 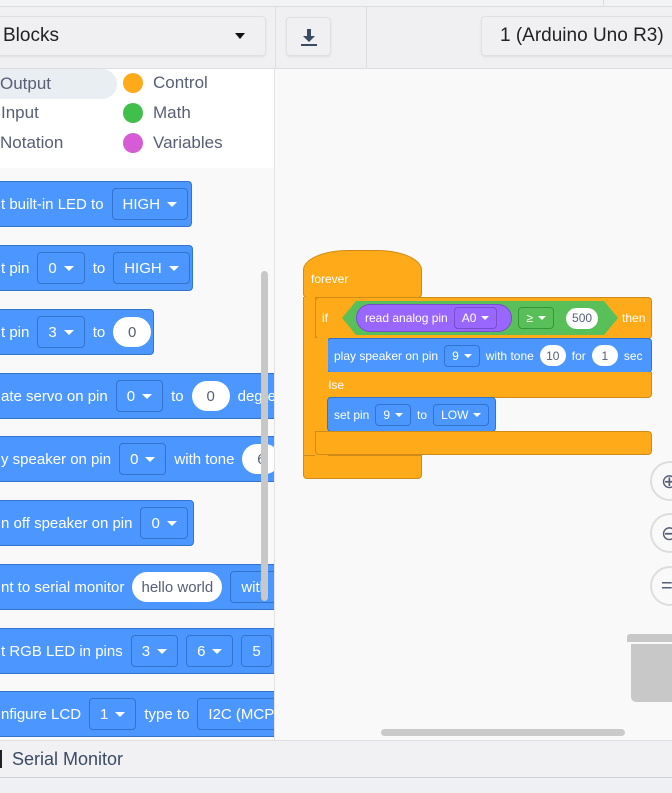 What do you see at coordinates (137, 714) in the screenshot?
I see `block-configure-lcd: nfigure LCD 1 type to I2C (MCP2` at bounding box center [137, 714].